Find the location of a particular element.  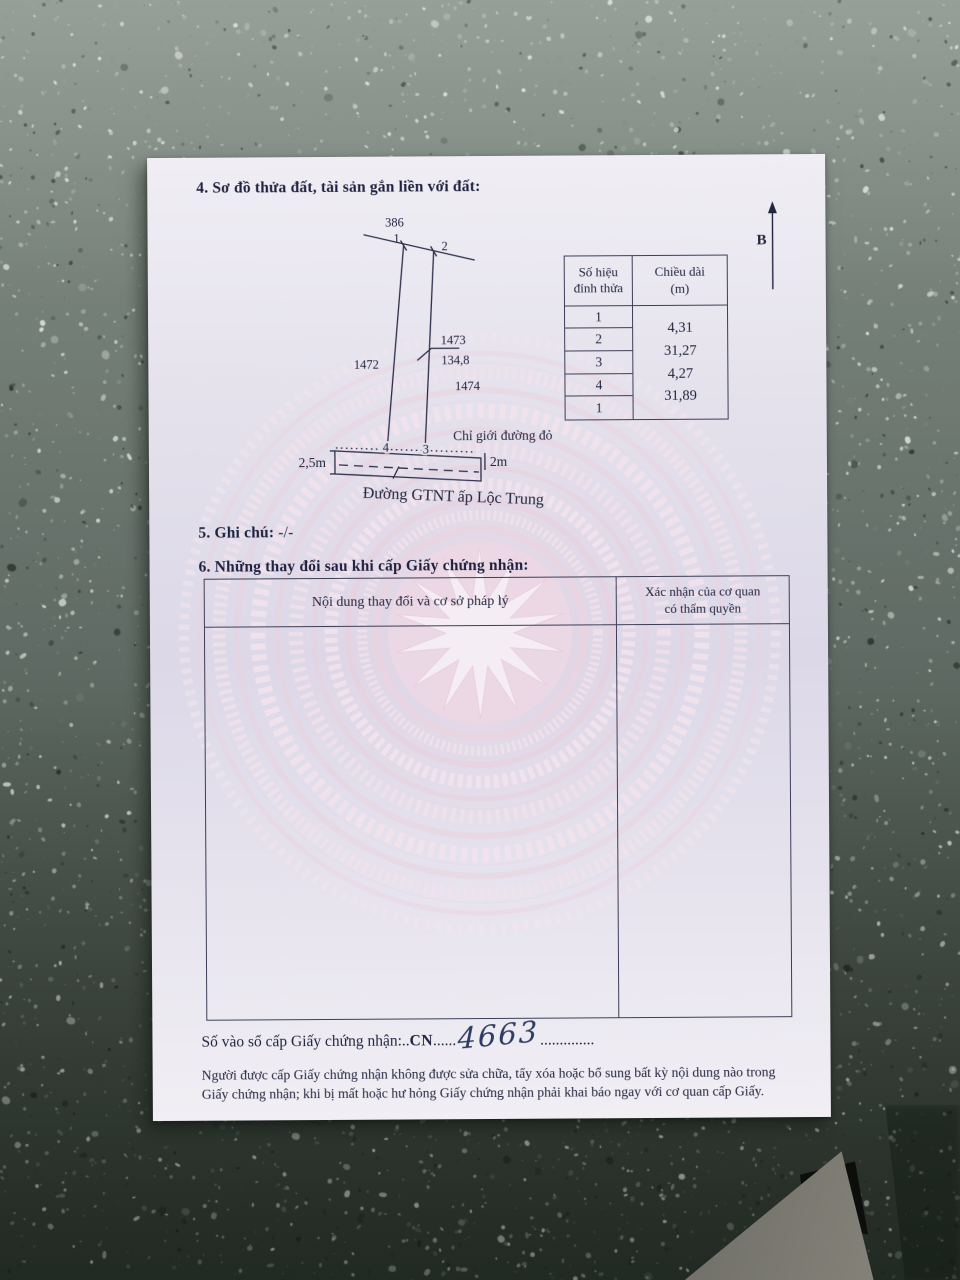

parcel-area-label: 134,8 is located at coordinates (455, 360).